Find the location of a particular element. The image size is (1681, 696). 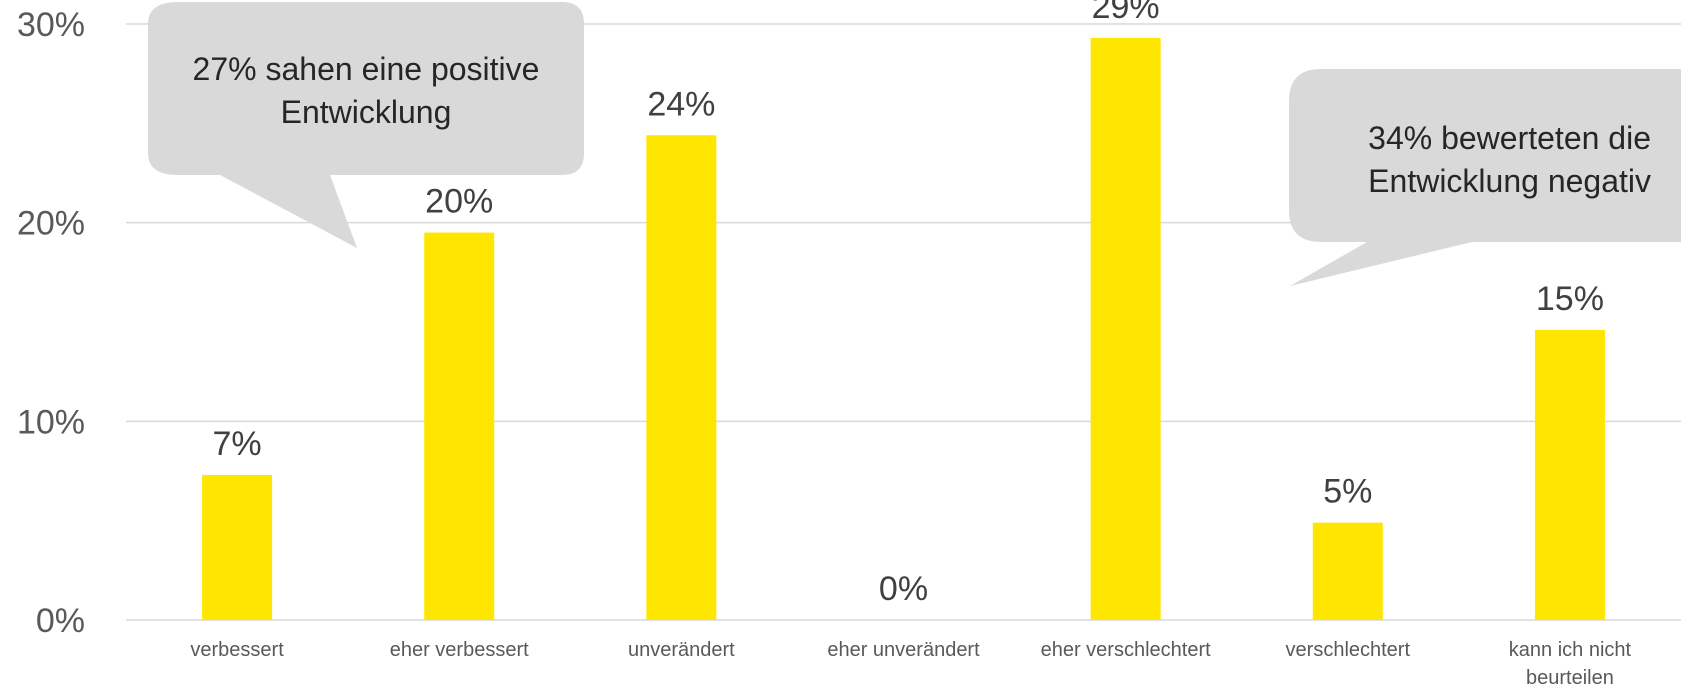

y-axis-tick-labels: 0% 10% 20% 30% is located at coordinates (51, 323).